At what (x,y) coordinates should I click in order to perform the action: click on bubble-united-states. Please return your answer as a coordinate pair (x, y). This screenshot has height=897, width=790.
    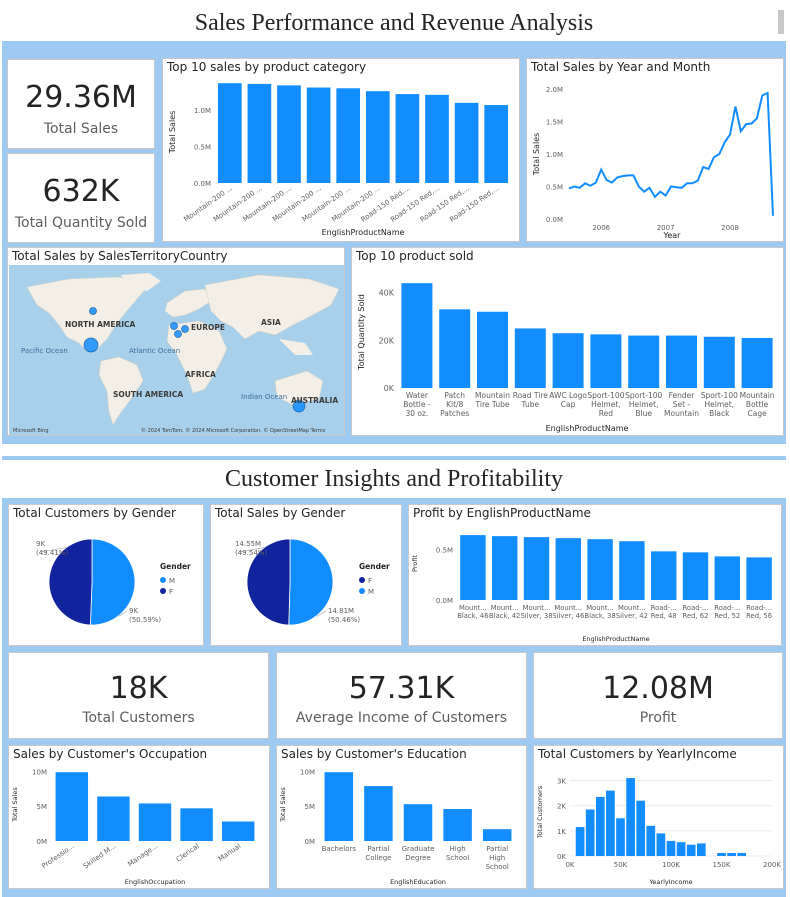
    Looking at the image, I should click on (91, 345).